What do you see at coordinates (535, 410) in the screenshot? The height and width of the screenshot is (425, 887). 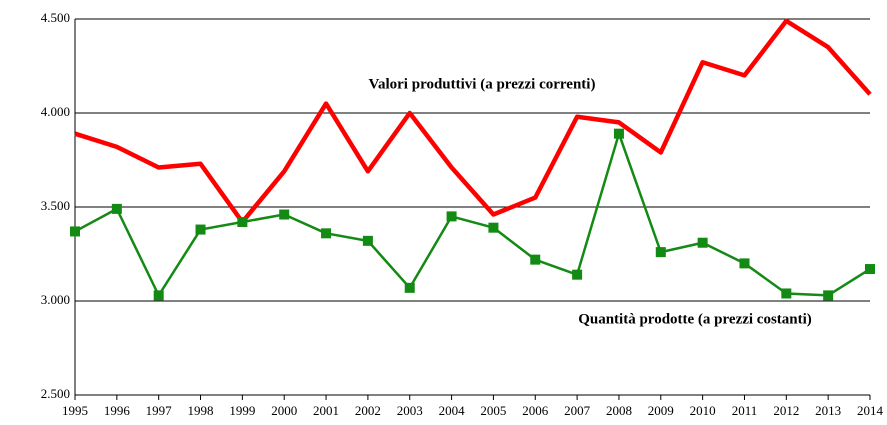 I see `x-tick-label: 2006` at bounding box center [535, 410].